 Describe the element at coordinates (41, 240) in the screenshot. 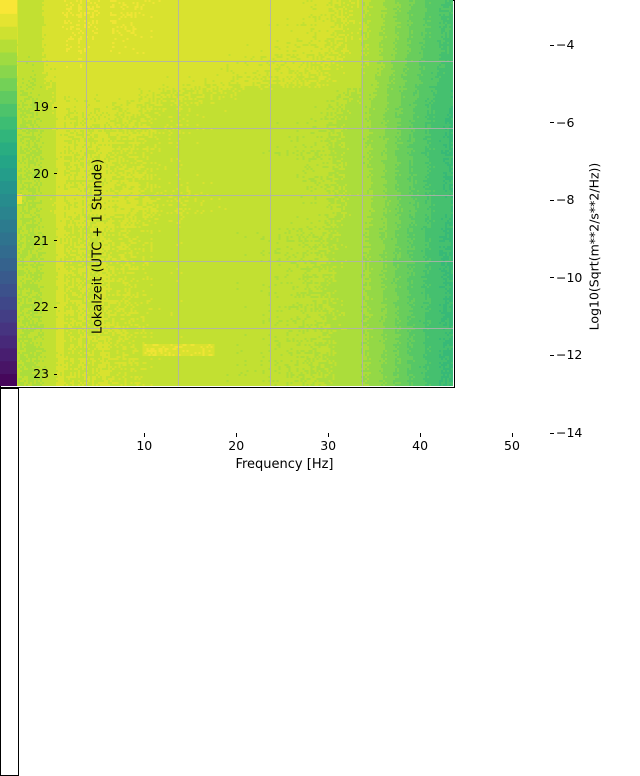

I see `y-tick-label: 21` at that location.